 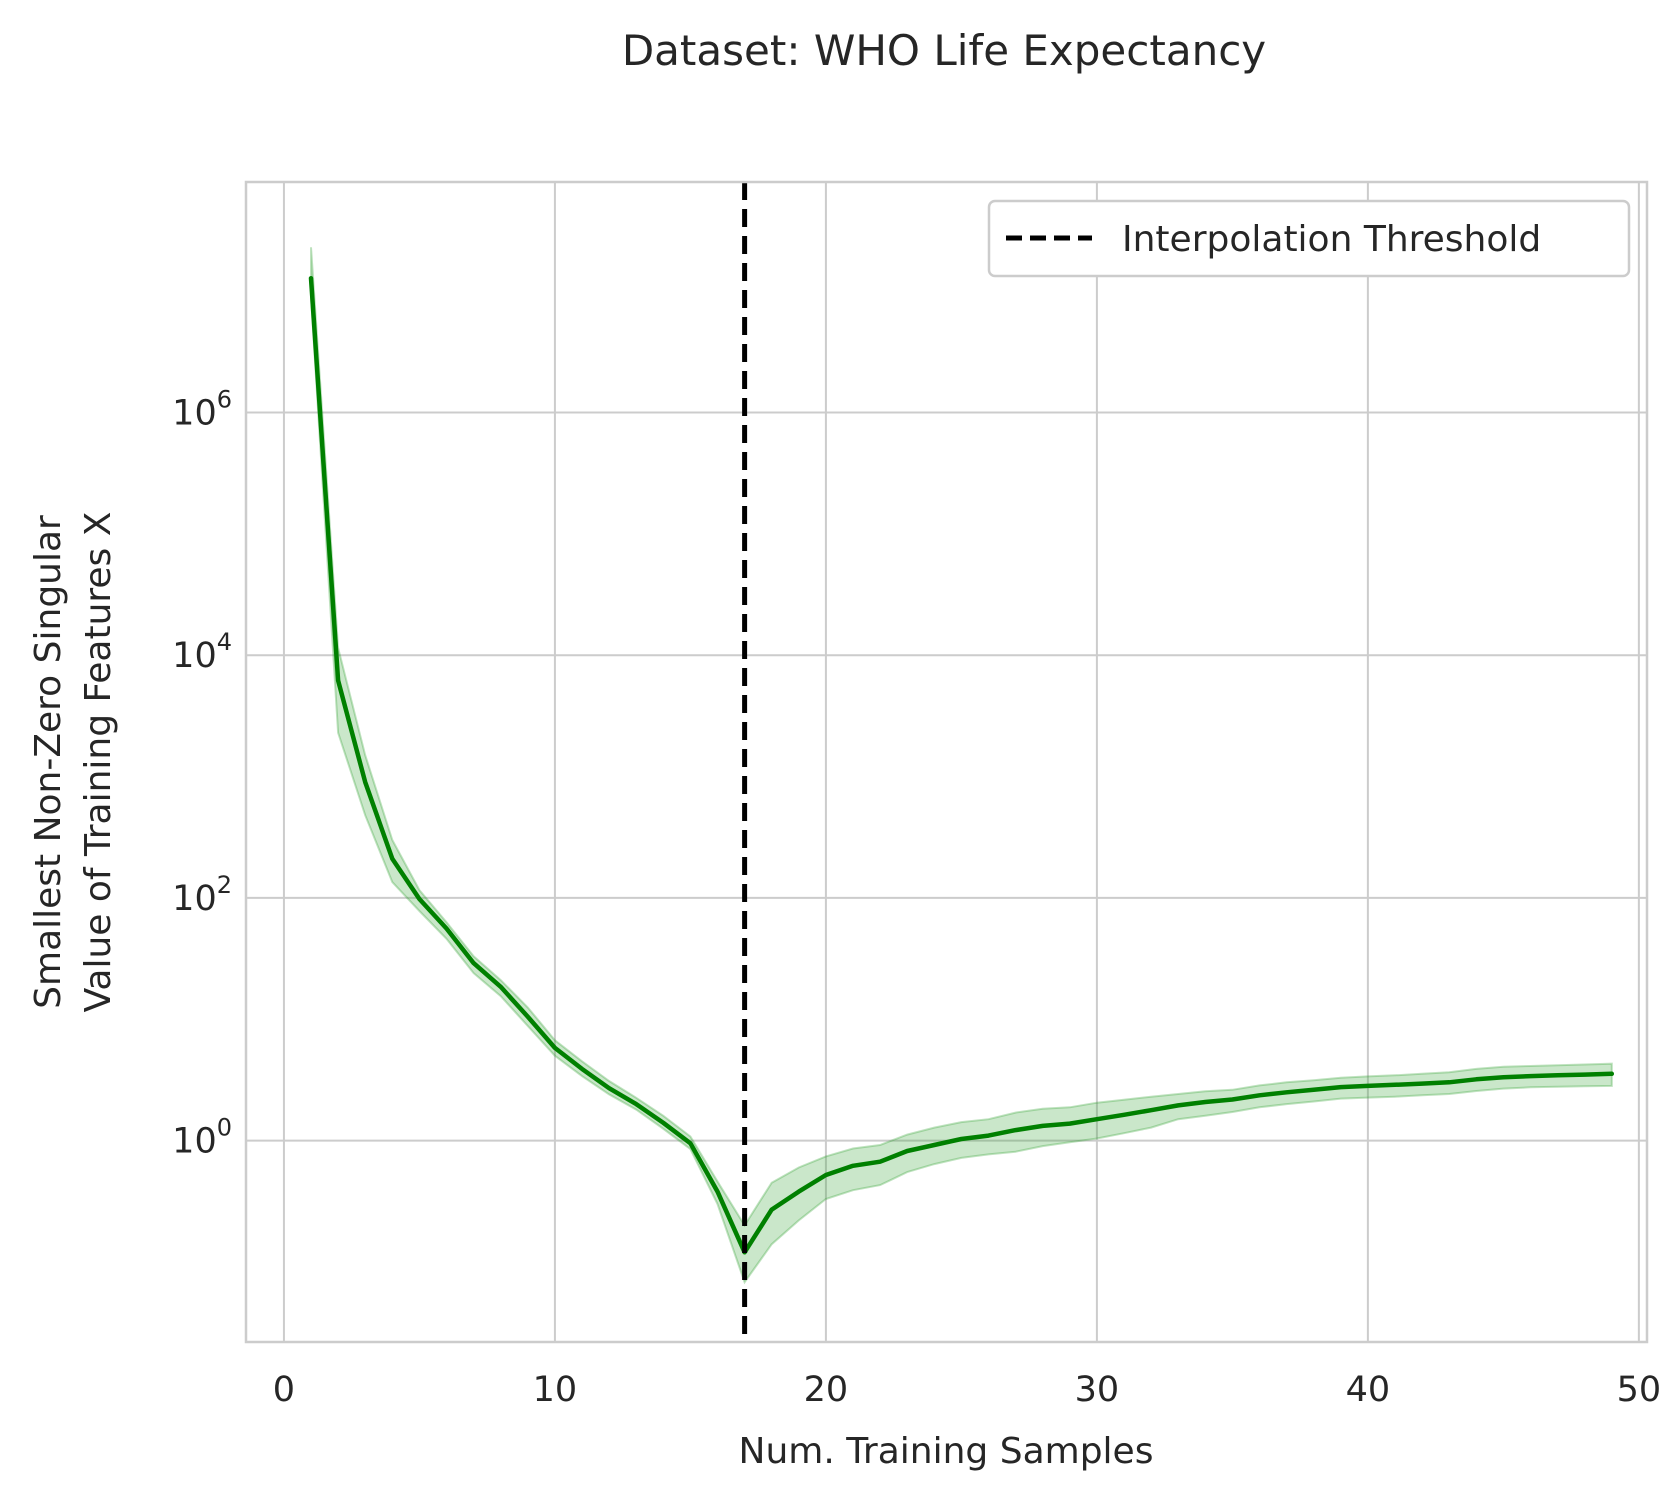 What do you see at coordinates (1639, 1390) in the screenshot?
I see `x-tick-label: 50` at bounding box center [1639, 1390].